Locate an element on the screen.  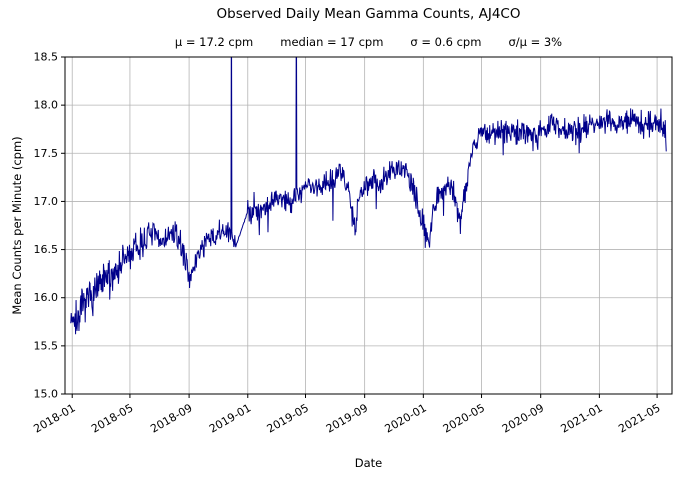
svg-text: 15.5 is located at coordinates (46, 345).